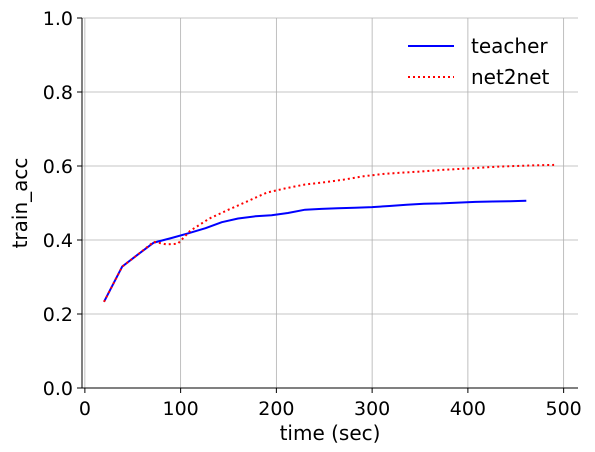 Image resolution: width=595 pixels, height=452 pixels. I want to click on x-tick-label-4: 400, so click(468, 409).